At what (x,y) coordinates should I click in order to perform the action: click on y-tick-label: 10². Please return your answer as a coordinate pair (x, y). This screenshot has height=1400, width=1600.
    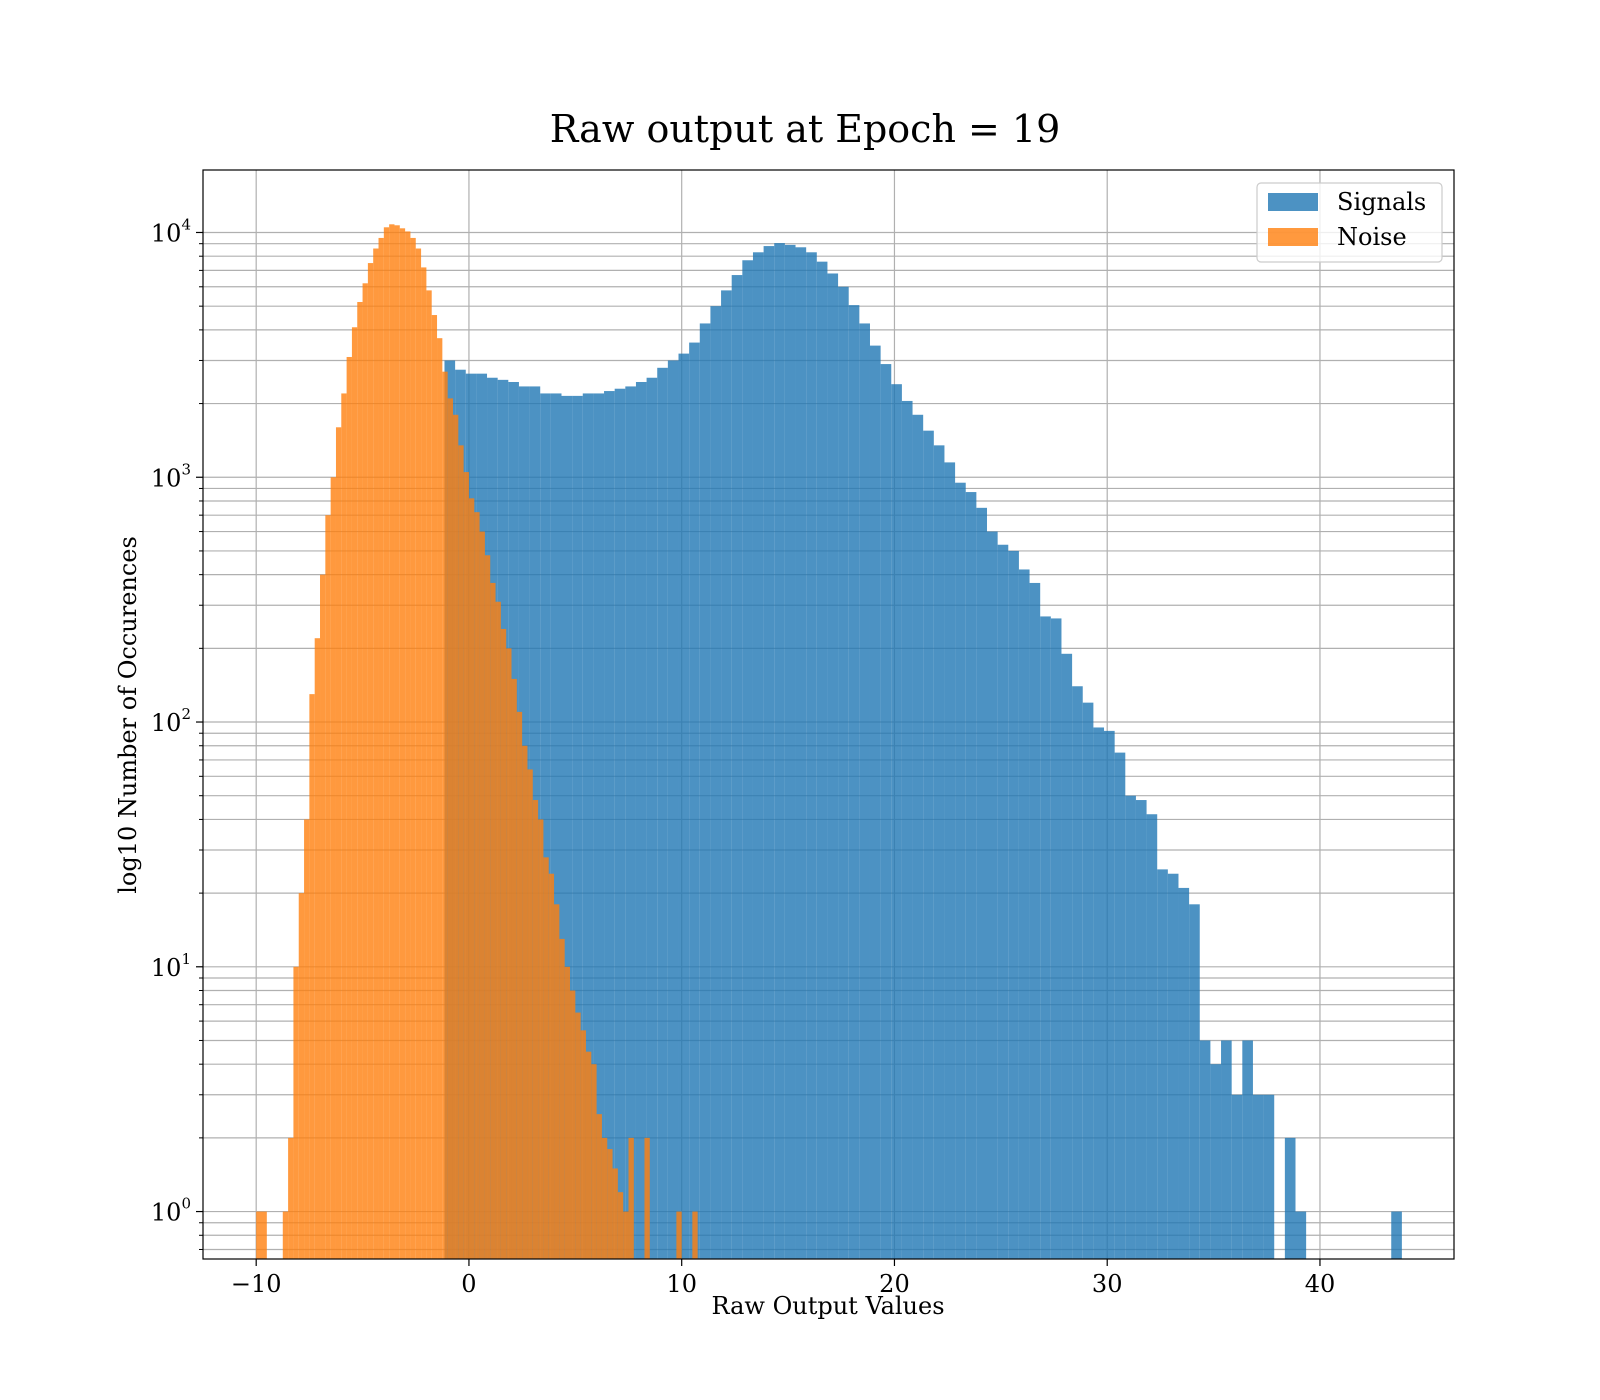
    Looking at the image, I should click on (171, 721).